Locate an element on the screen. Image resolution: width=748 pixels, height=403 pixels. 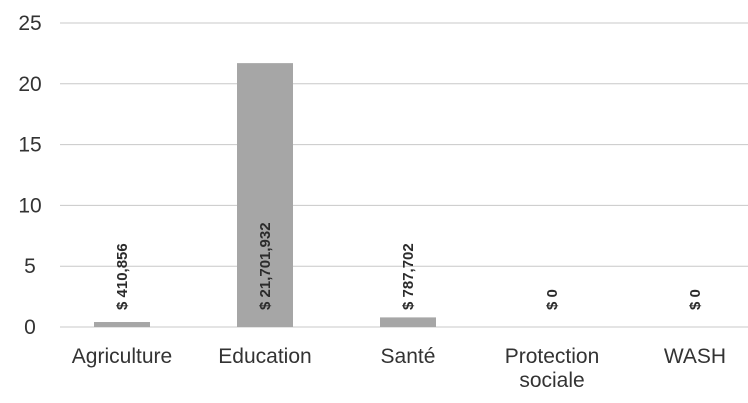
y-tick-label: 10 is located at coordinates (29, 205).